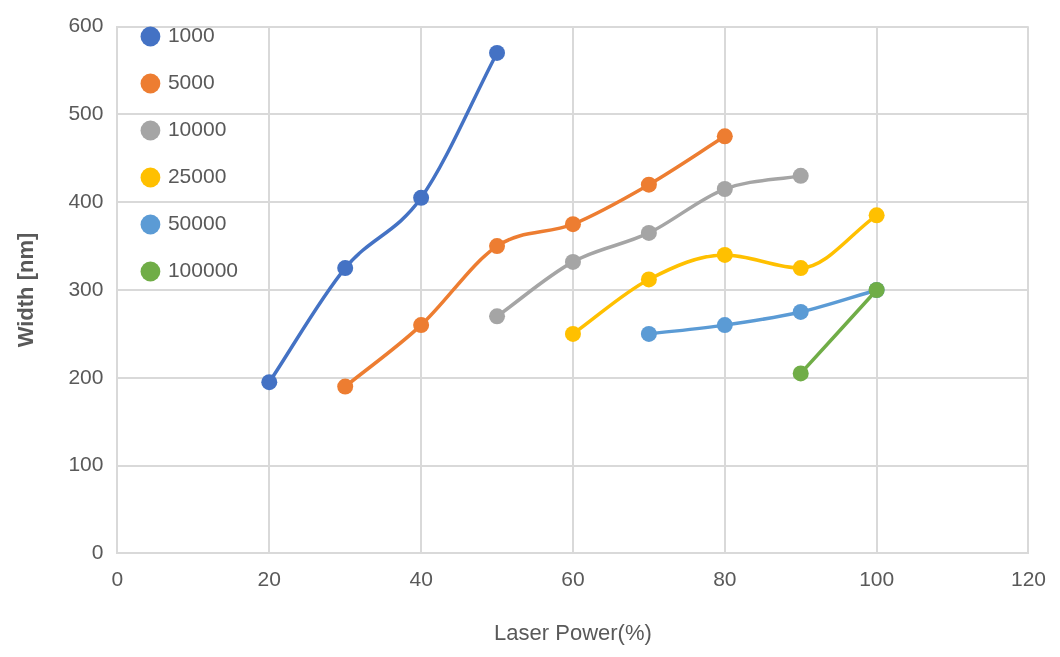  I want to click on x-tick-label: 60, so click(573, 578).